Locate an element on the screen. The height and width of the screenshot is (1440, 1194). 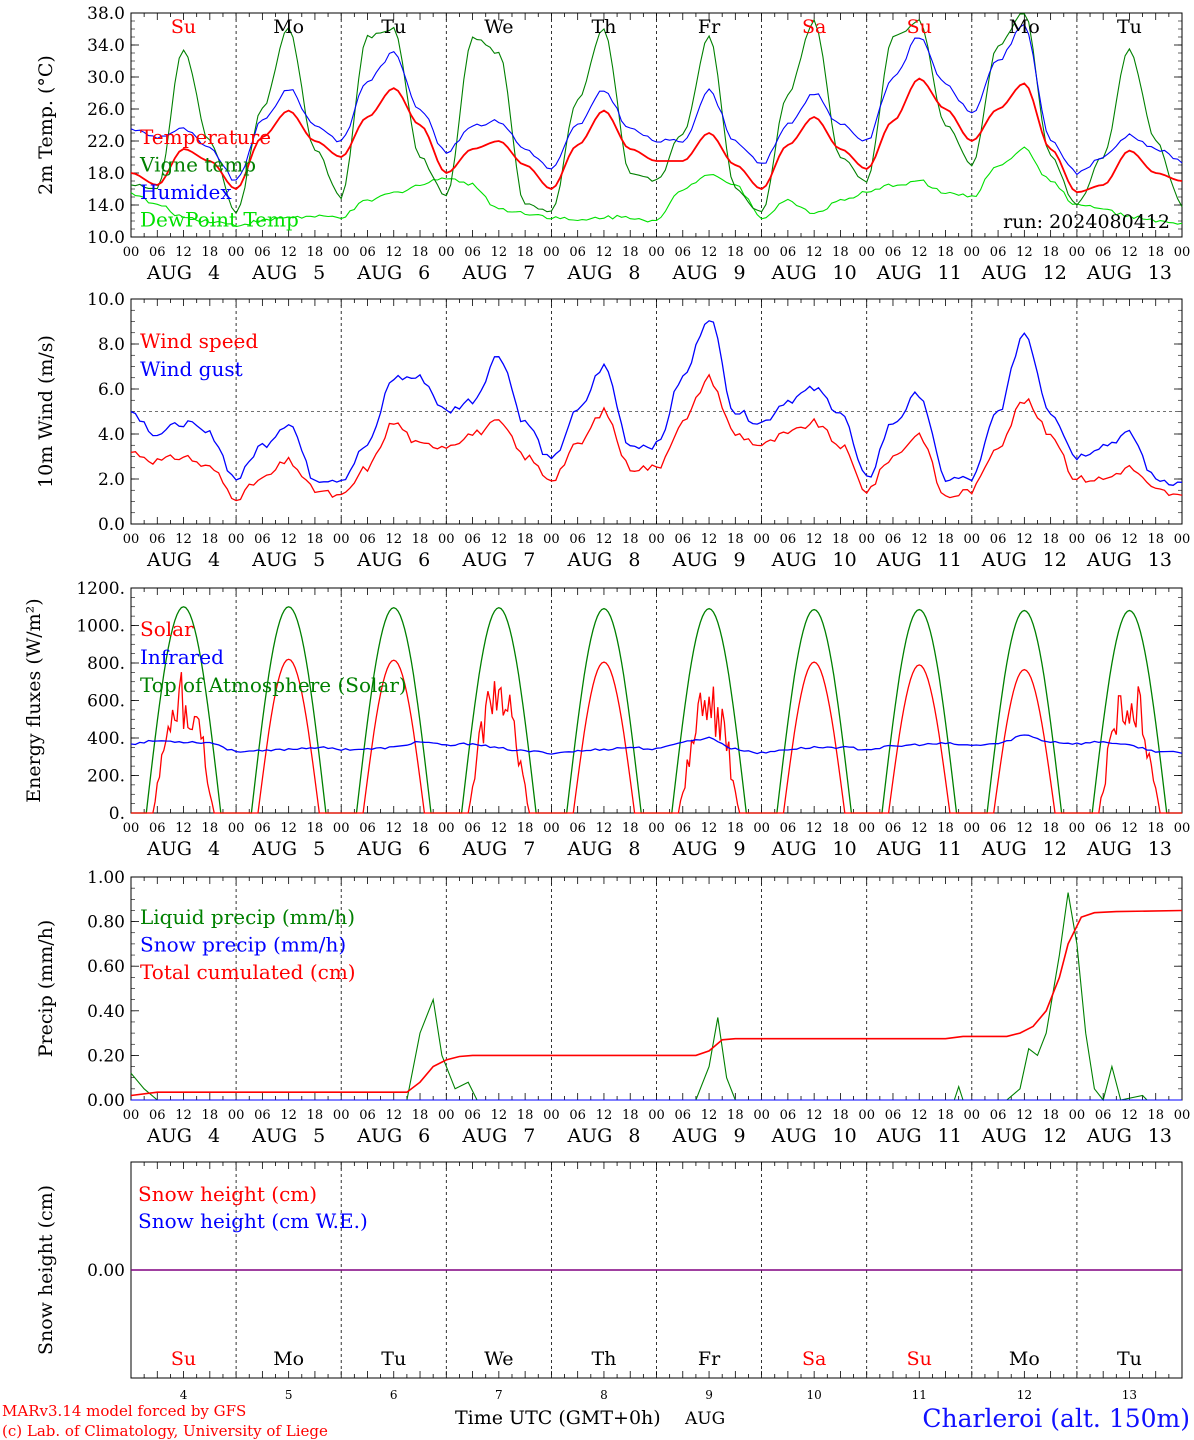
x-axis-month-label: AUG is located at coordinates (704, 1419).